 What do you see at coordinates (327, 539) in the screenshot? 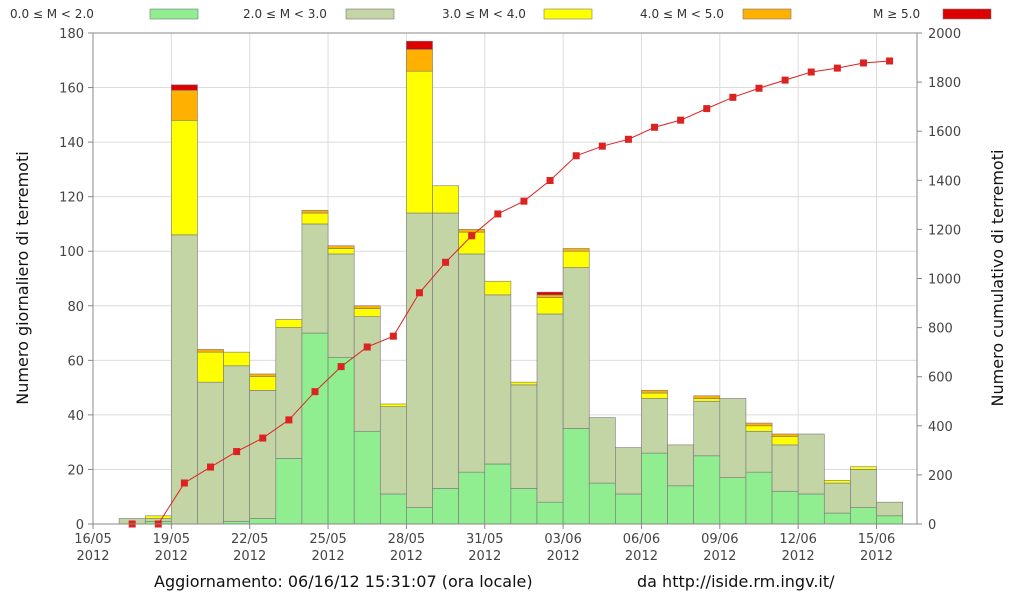
I see `x-tick-label-date: 25/05` at bounding box center [327, 539].